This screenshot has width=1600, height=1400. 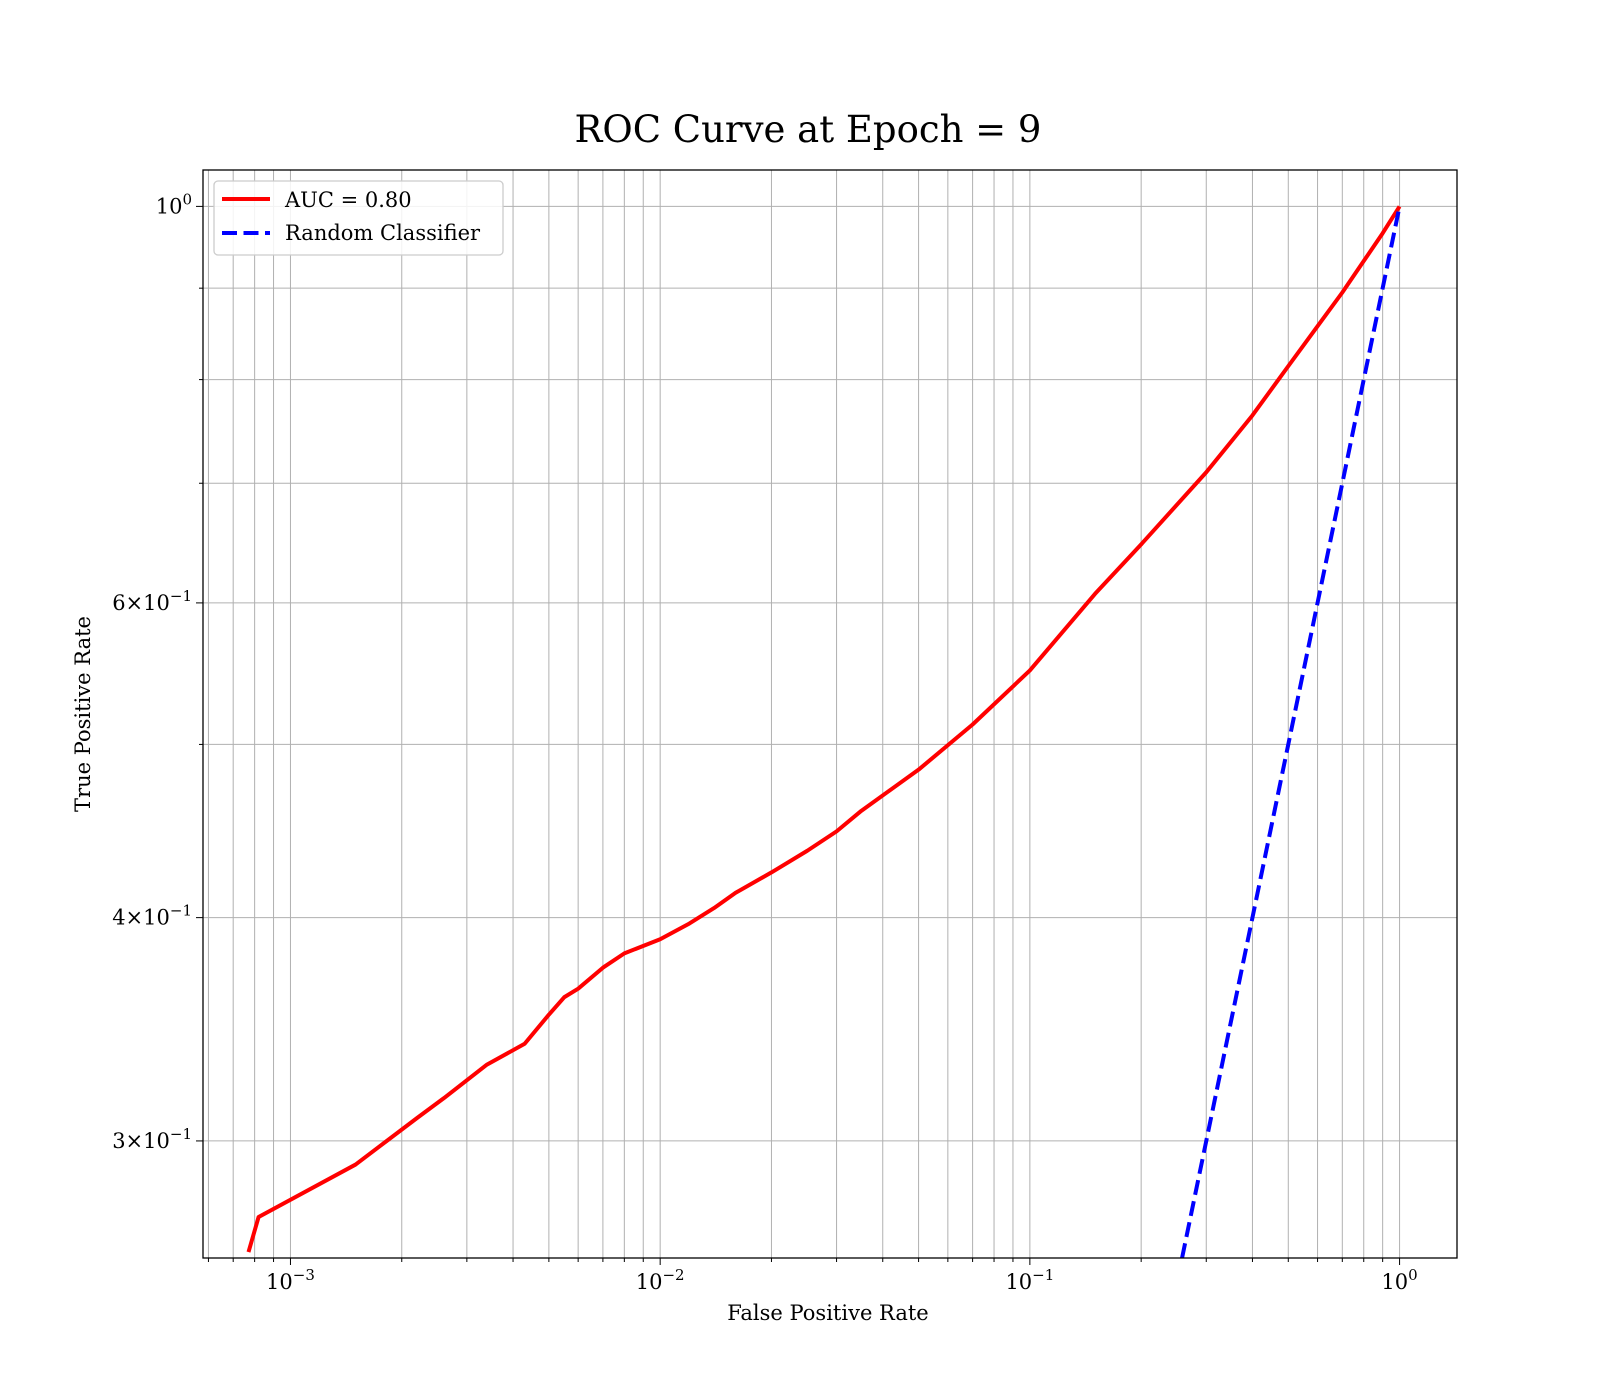 What do you see at coordinates (808, 129) in the screenshot?
I see `chart-title: ROC Curve at Epoch = 9` at bounding box center [808, 129].